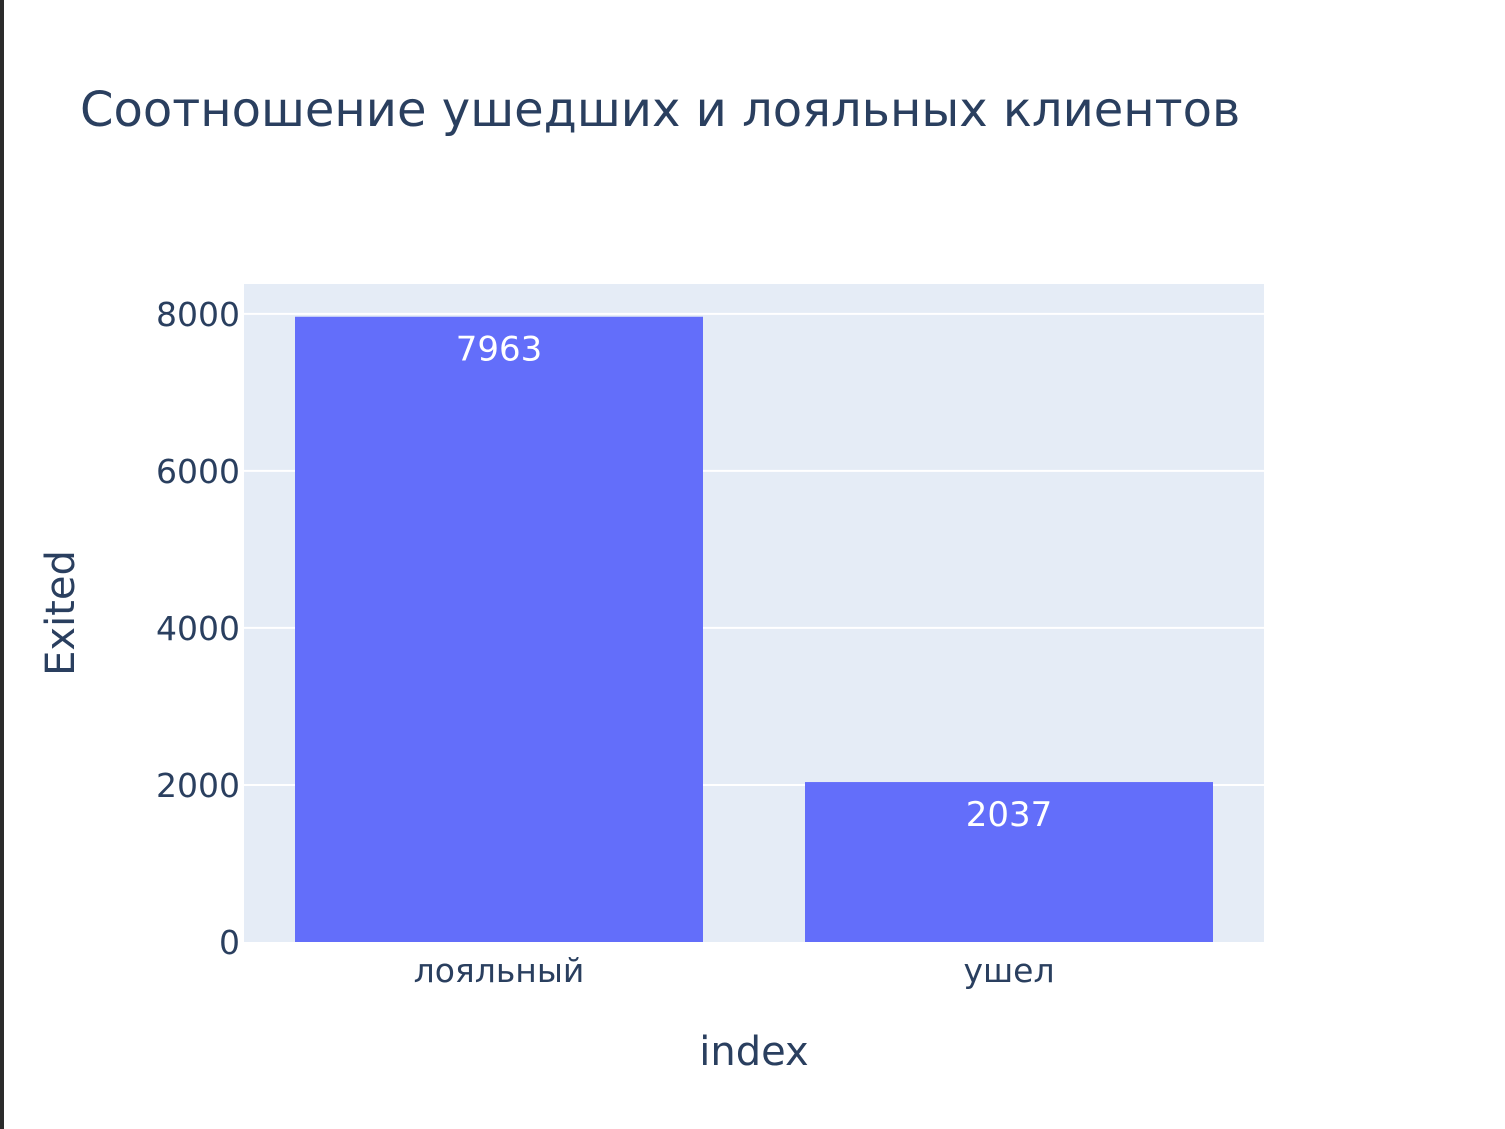  I want to click on x-tick-label: ушел, so click(1008, 970).